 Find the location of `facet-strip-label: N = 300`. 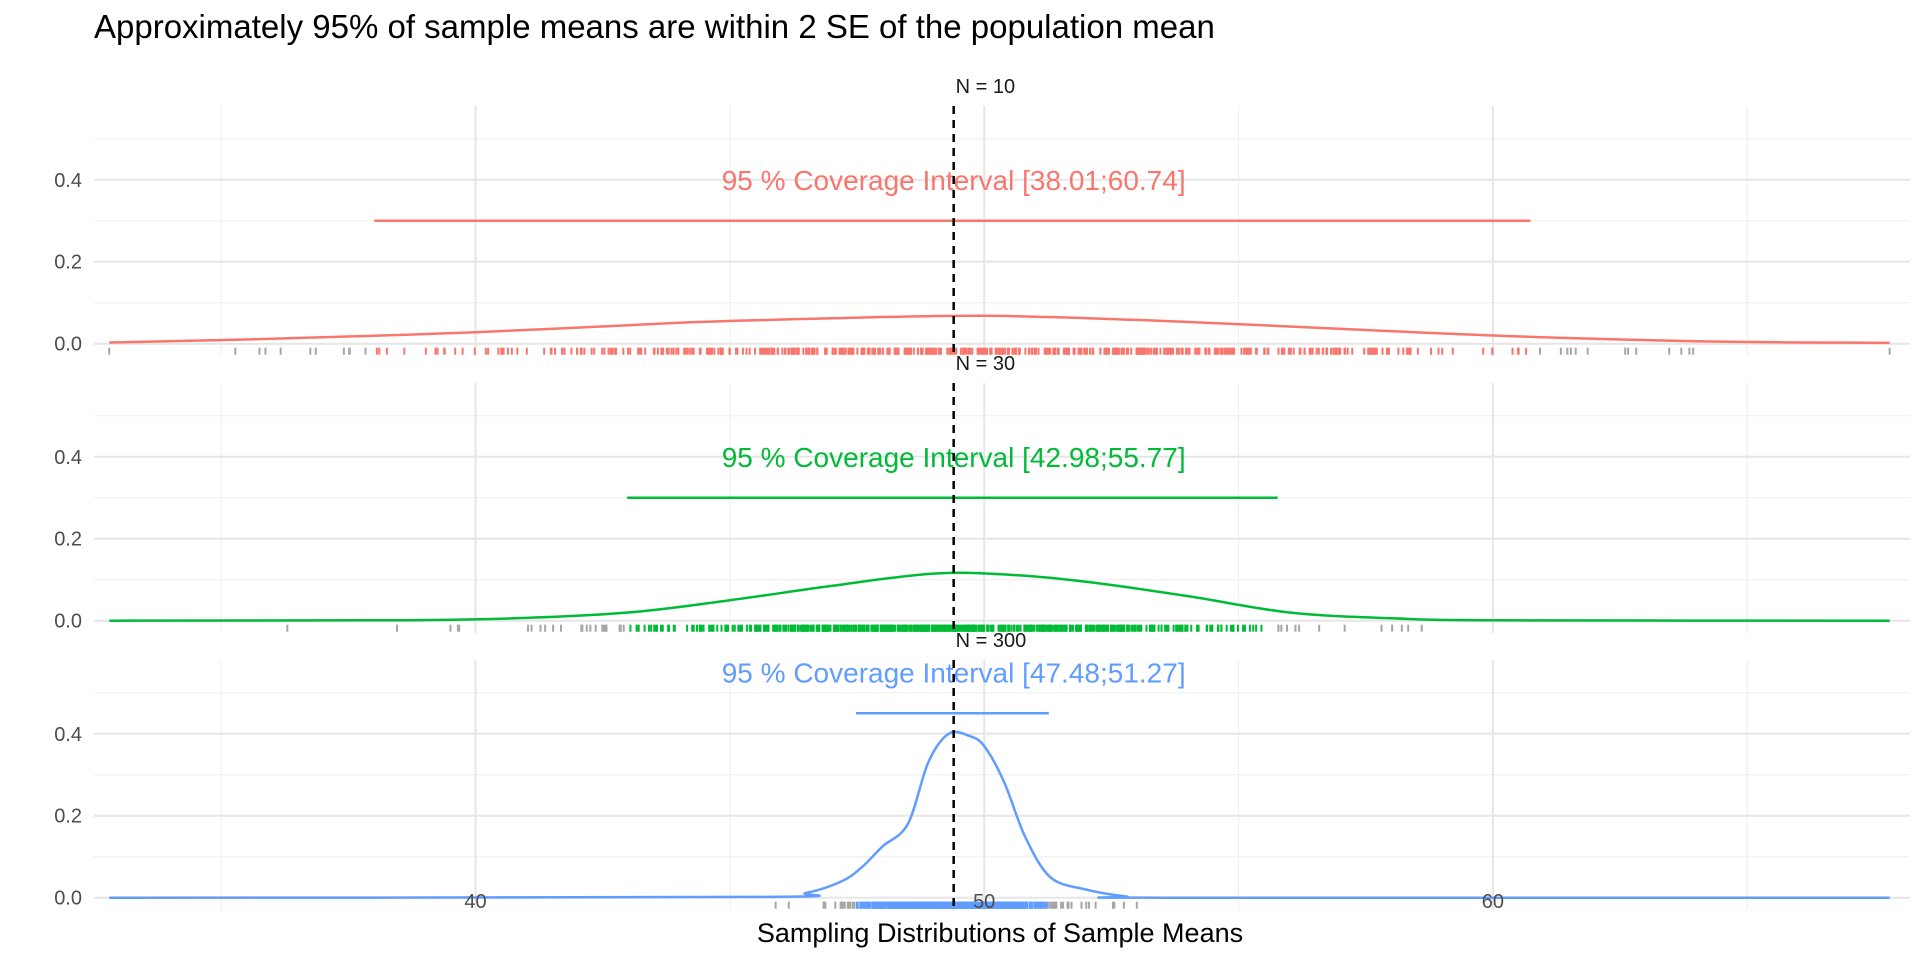

facet-strip-label: N = 300 is located at coordinates (991, 641).